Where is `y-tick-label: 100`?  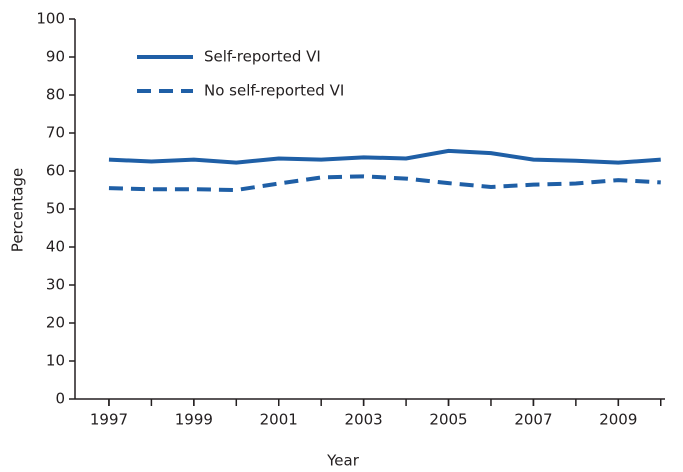 y-tick-label: 100 is located at coordinates (50, 19).